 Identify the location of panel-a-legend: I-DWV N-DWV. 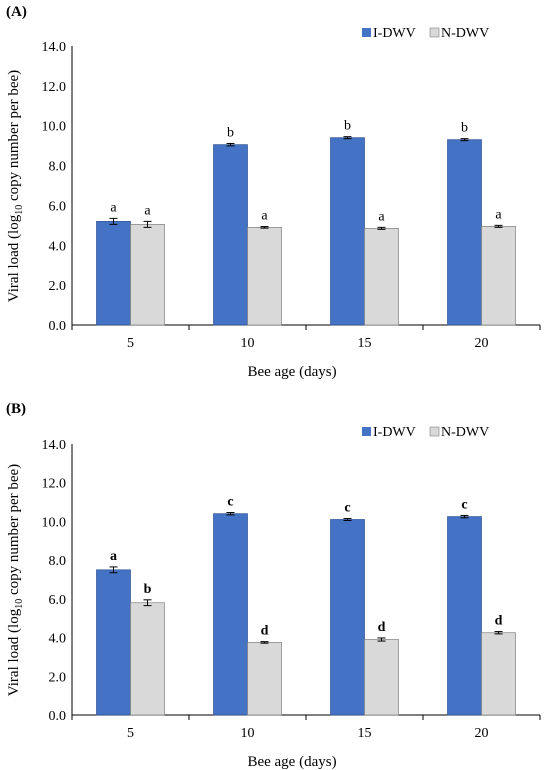
(425, 33).